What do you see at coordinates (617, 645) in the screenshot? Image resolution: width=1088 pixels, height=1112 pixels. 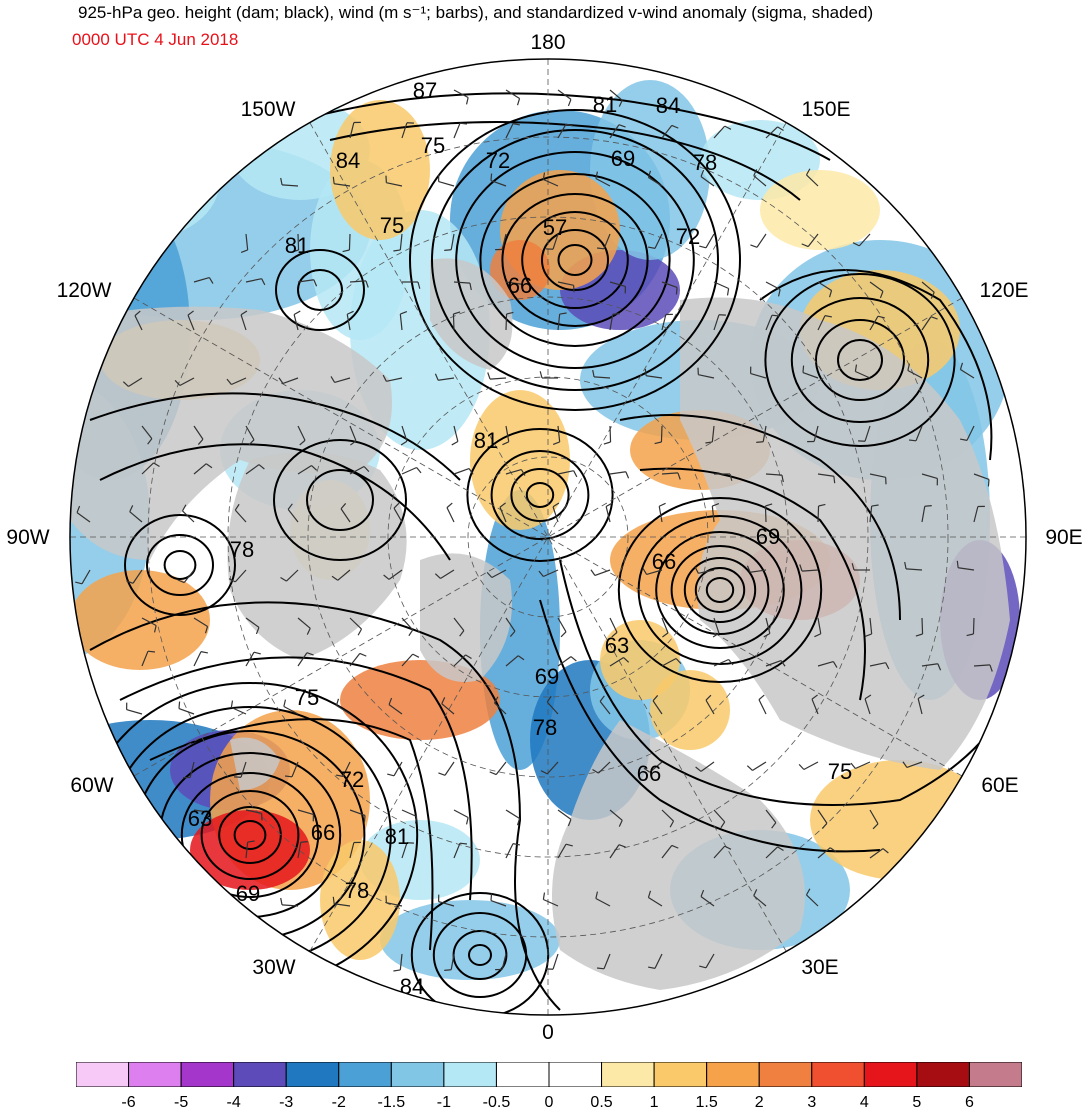 I see `contour-label: 63` at bounding box center [617, 645].